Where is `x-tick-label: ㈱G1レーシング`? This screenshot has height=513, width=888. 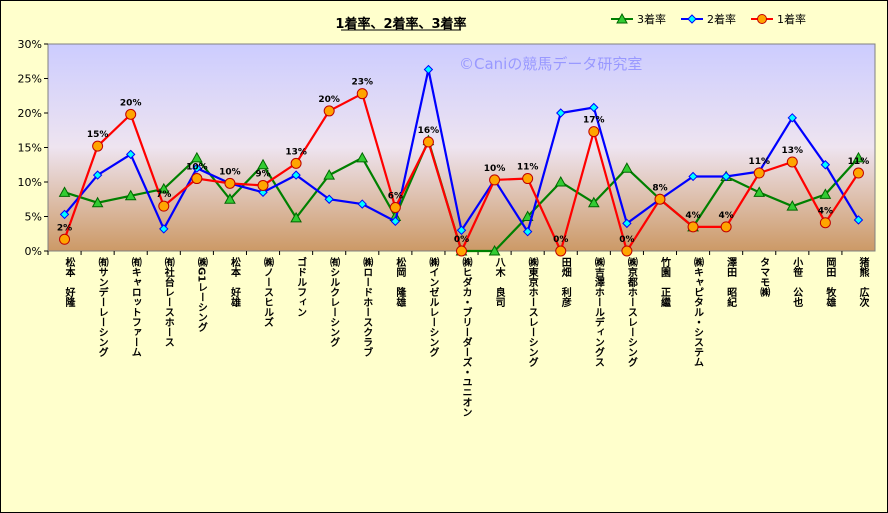
x-tick-label: ㈱G1レーシング is located at coordinates (201, 294).